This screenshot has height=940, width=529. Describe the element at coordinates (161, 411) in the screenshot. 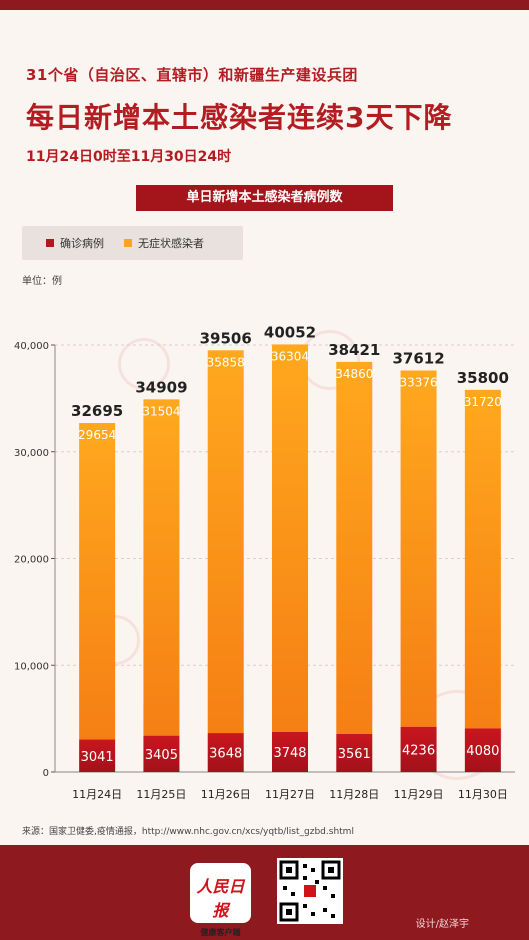

I see `data-label-asymptomatic: 31504` at that location.